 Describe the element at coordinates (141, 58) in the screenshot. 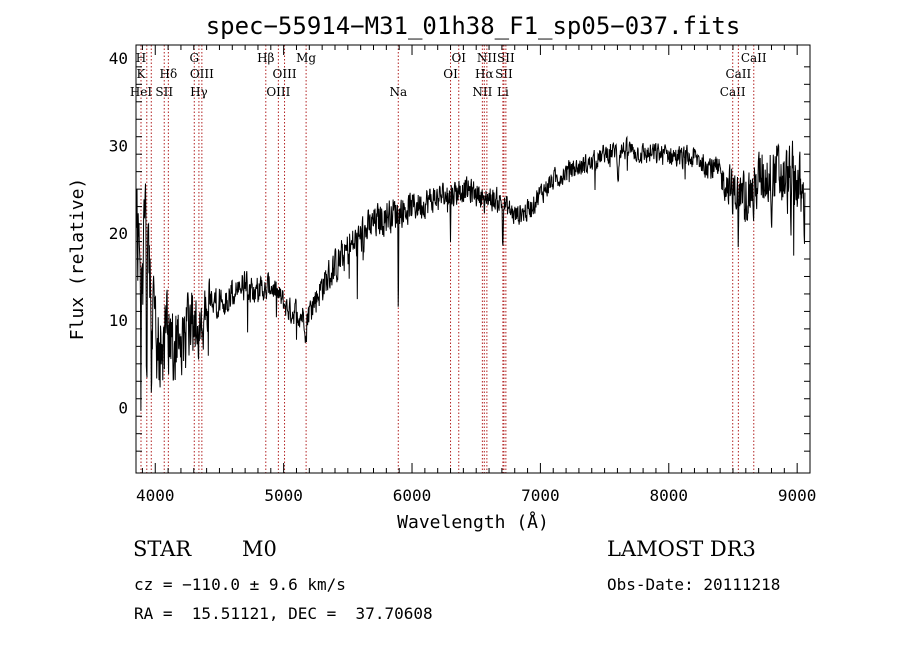

I see `line-label: H` at that location.